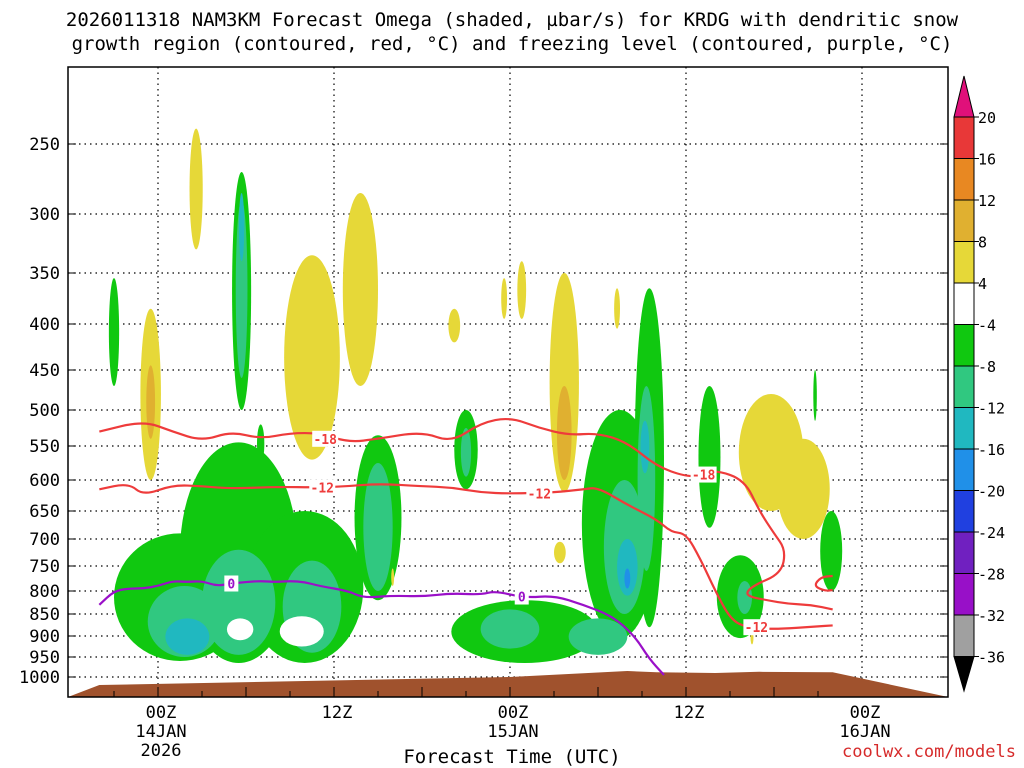 This screenshot has height=768, width=1024. I want to click on colorbar-bottom-arrow, so click(964, 674).